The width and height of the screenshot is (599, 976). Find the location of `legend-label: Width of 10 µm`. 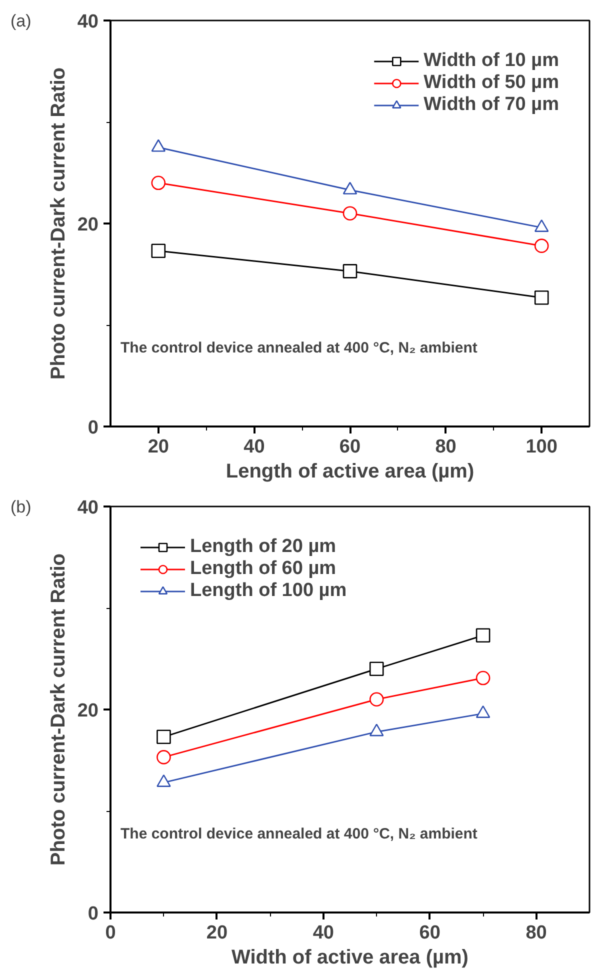

legend-label: Width of 10 µm is located at coordinates (491, 61).